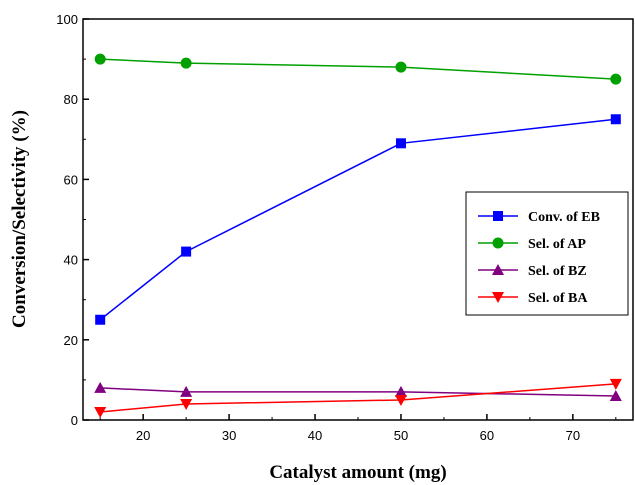 This screenshot has width=635, height=485. Describe the element at coordinates (71, 99) in the screenshot. I see `y-tick-label: 80` at that location.